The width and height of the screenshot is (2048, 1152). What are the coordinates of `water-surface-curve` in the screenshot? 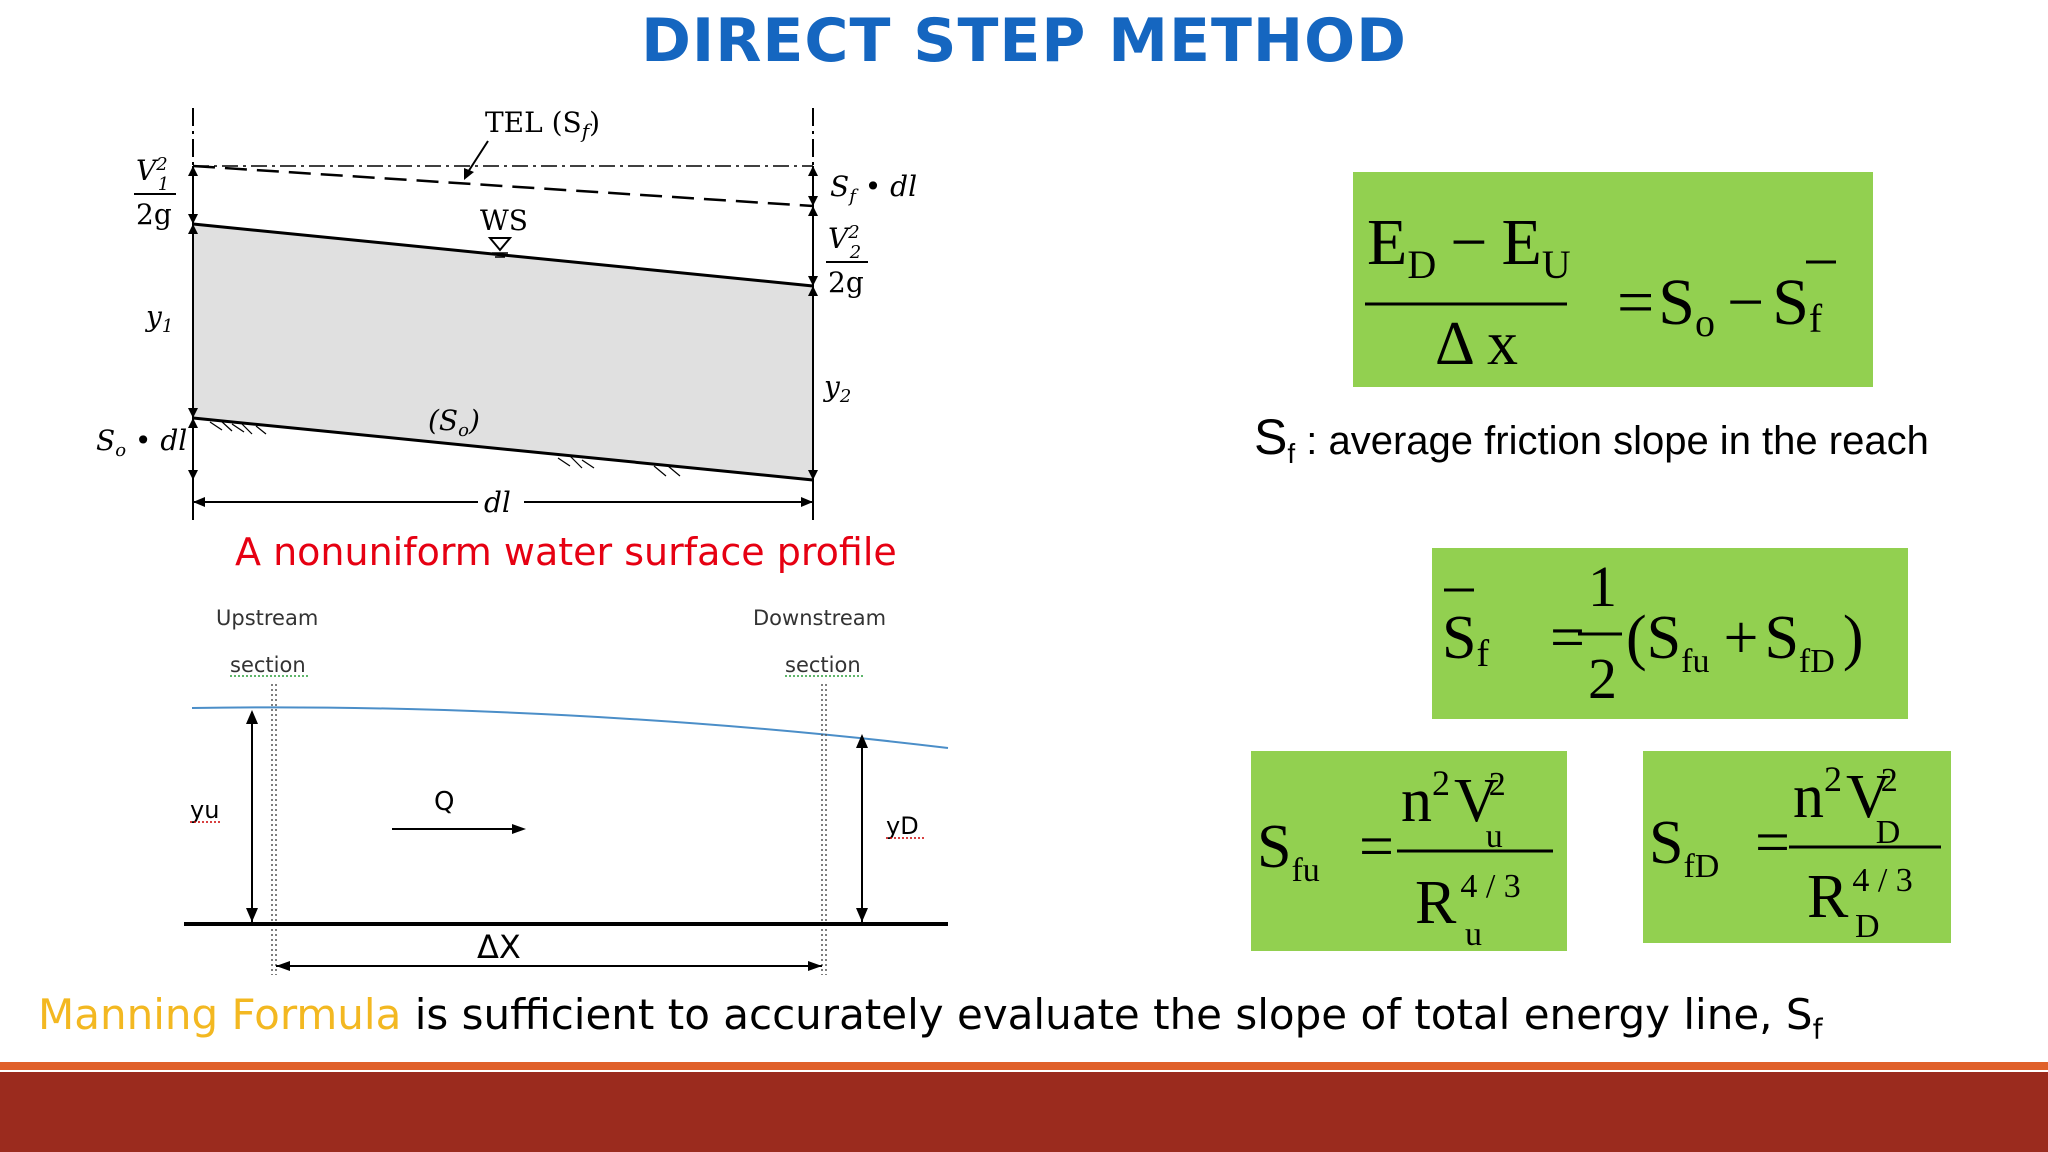 It's located at (570, 727).